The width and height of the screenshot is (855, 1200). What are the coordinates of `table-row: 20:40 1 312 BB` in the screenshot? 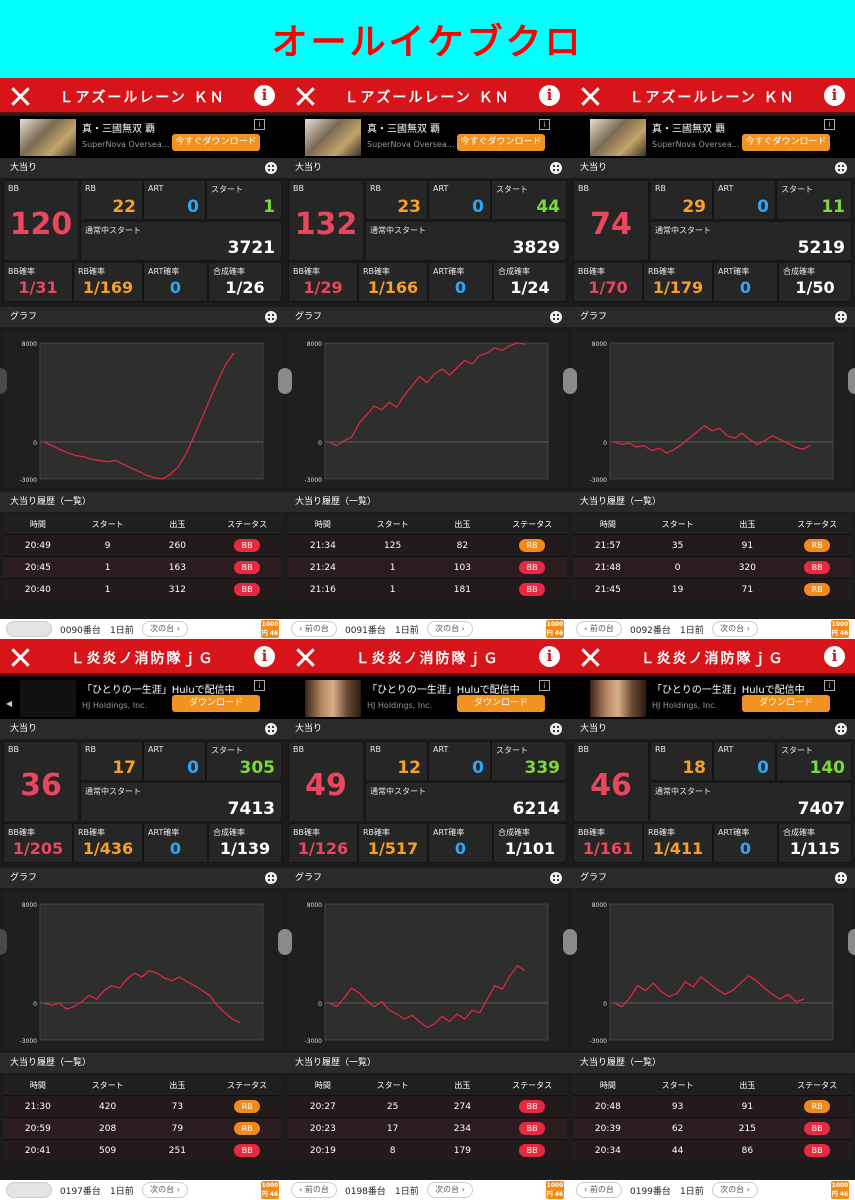 It's located at (142, 589).